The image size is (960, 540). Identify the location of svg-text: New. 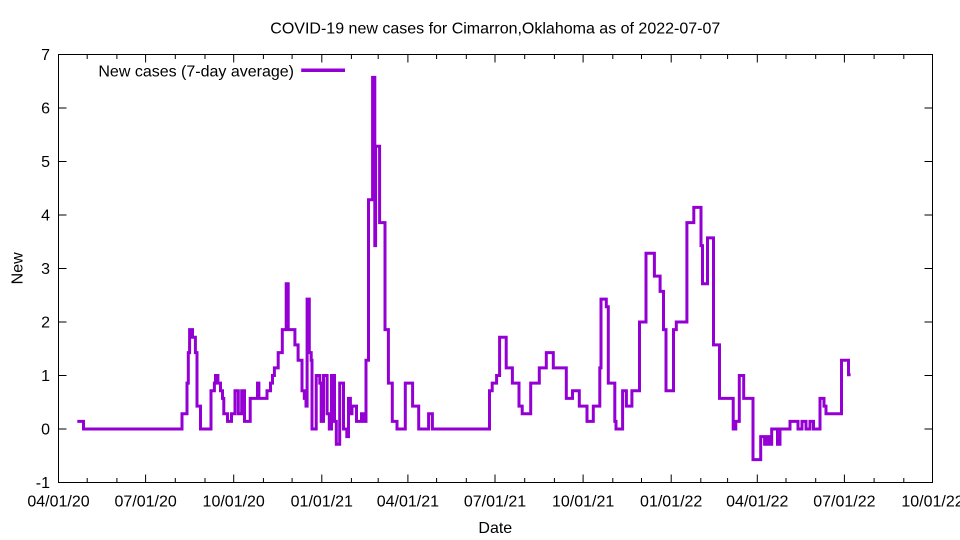
(18, 268).